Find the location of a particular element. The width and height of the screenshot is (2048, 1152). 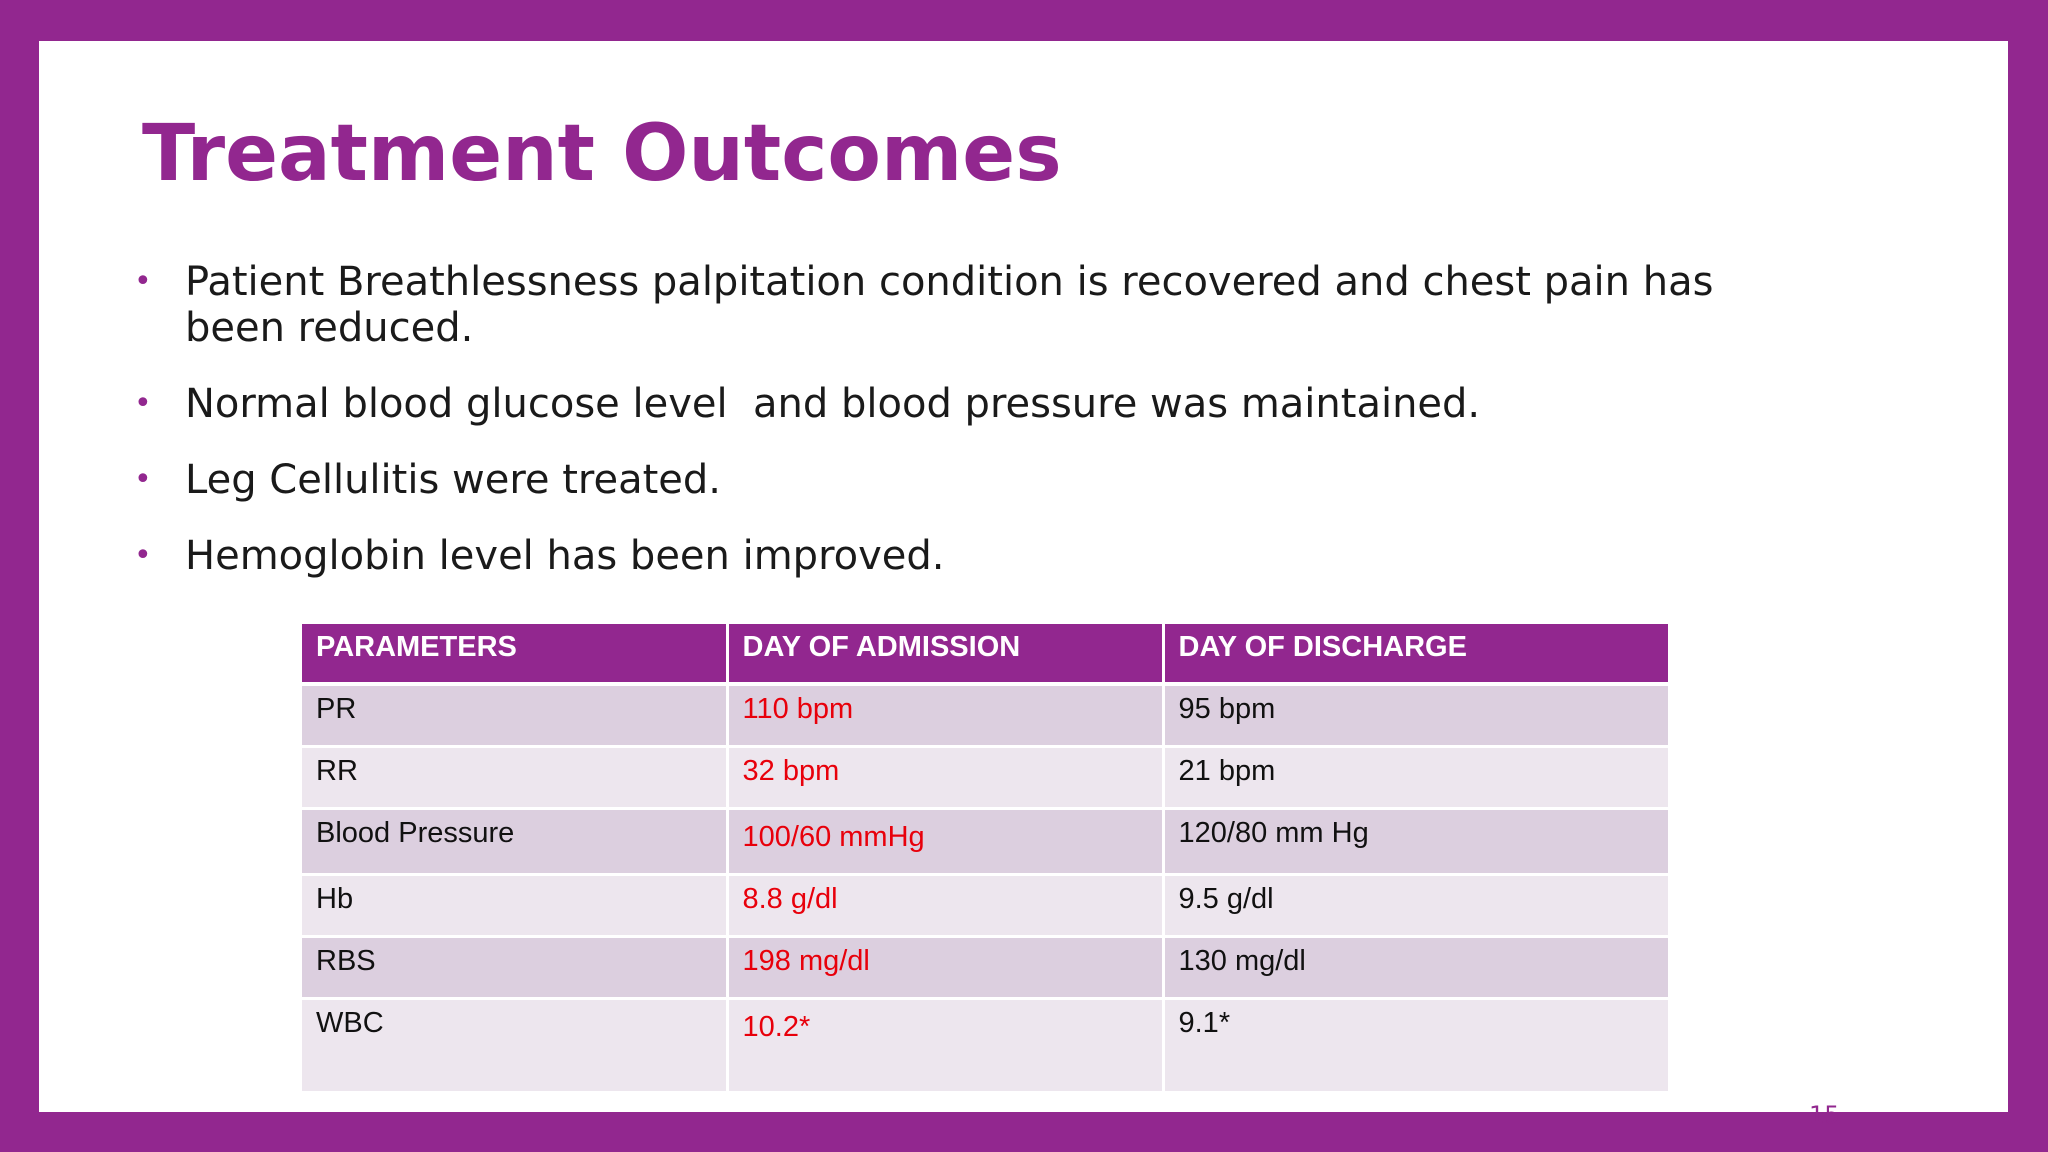

discharge-cell: 95 bpm is located at coordinates (1415, 716).